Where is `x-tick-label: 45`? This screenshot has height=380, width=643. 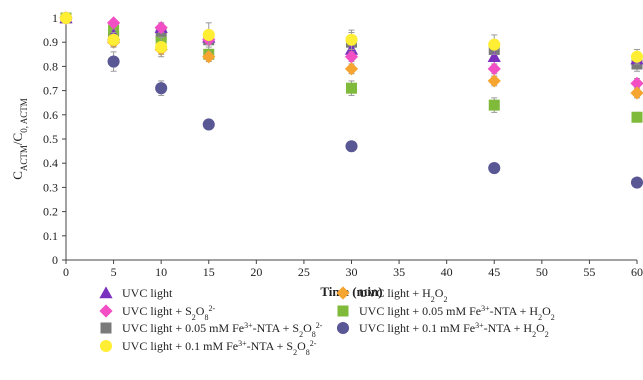 x-tick-label: 45 is located at coordinates (494, 272).